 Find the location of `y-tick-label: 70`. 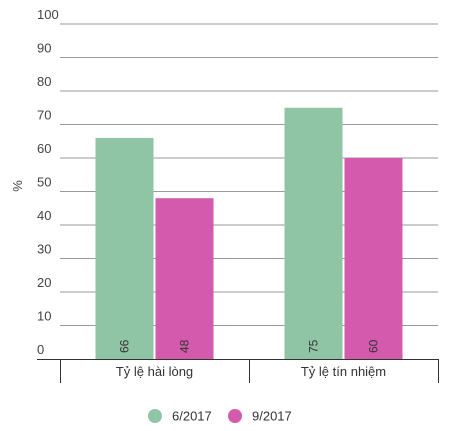

y-tick-label: 70 is located at coordinates (44, 115).